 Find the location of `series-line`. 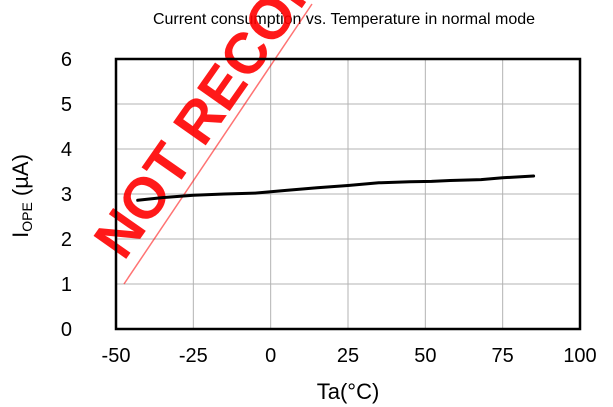

series-line is located at coordinates (336, 188).